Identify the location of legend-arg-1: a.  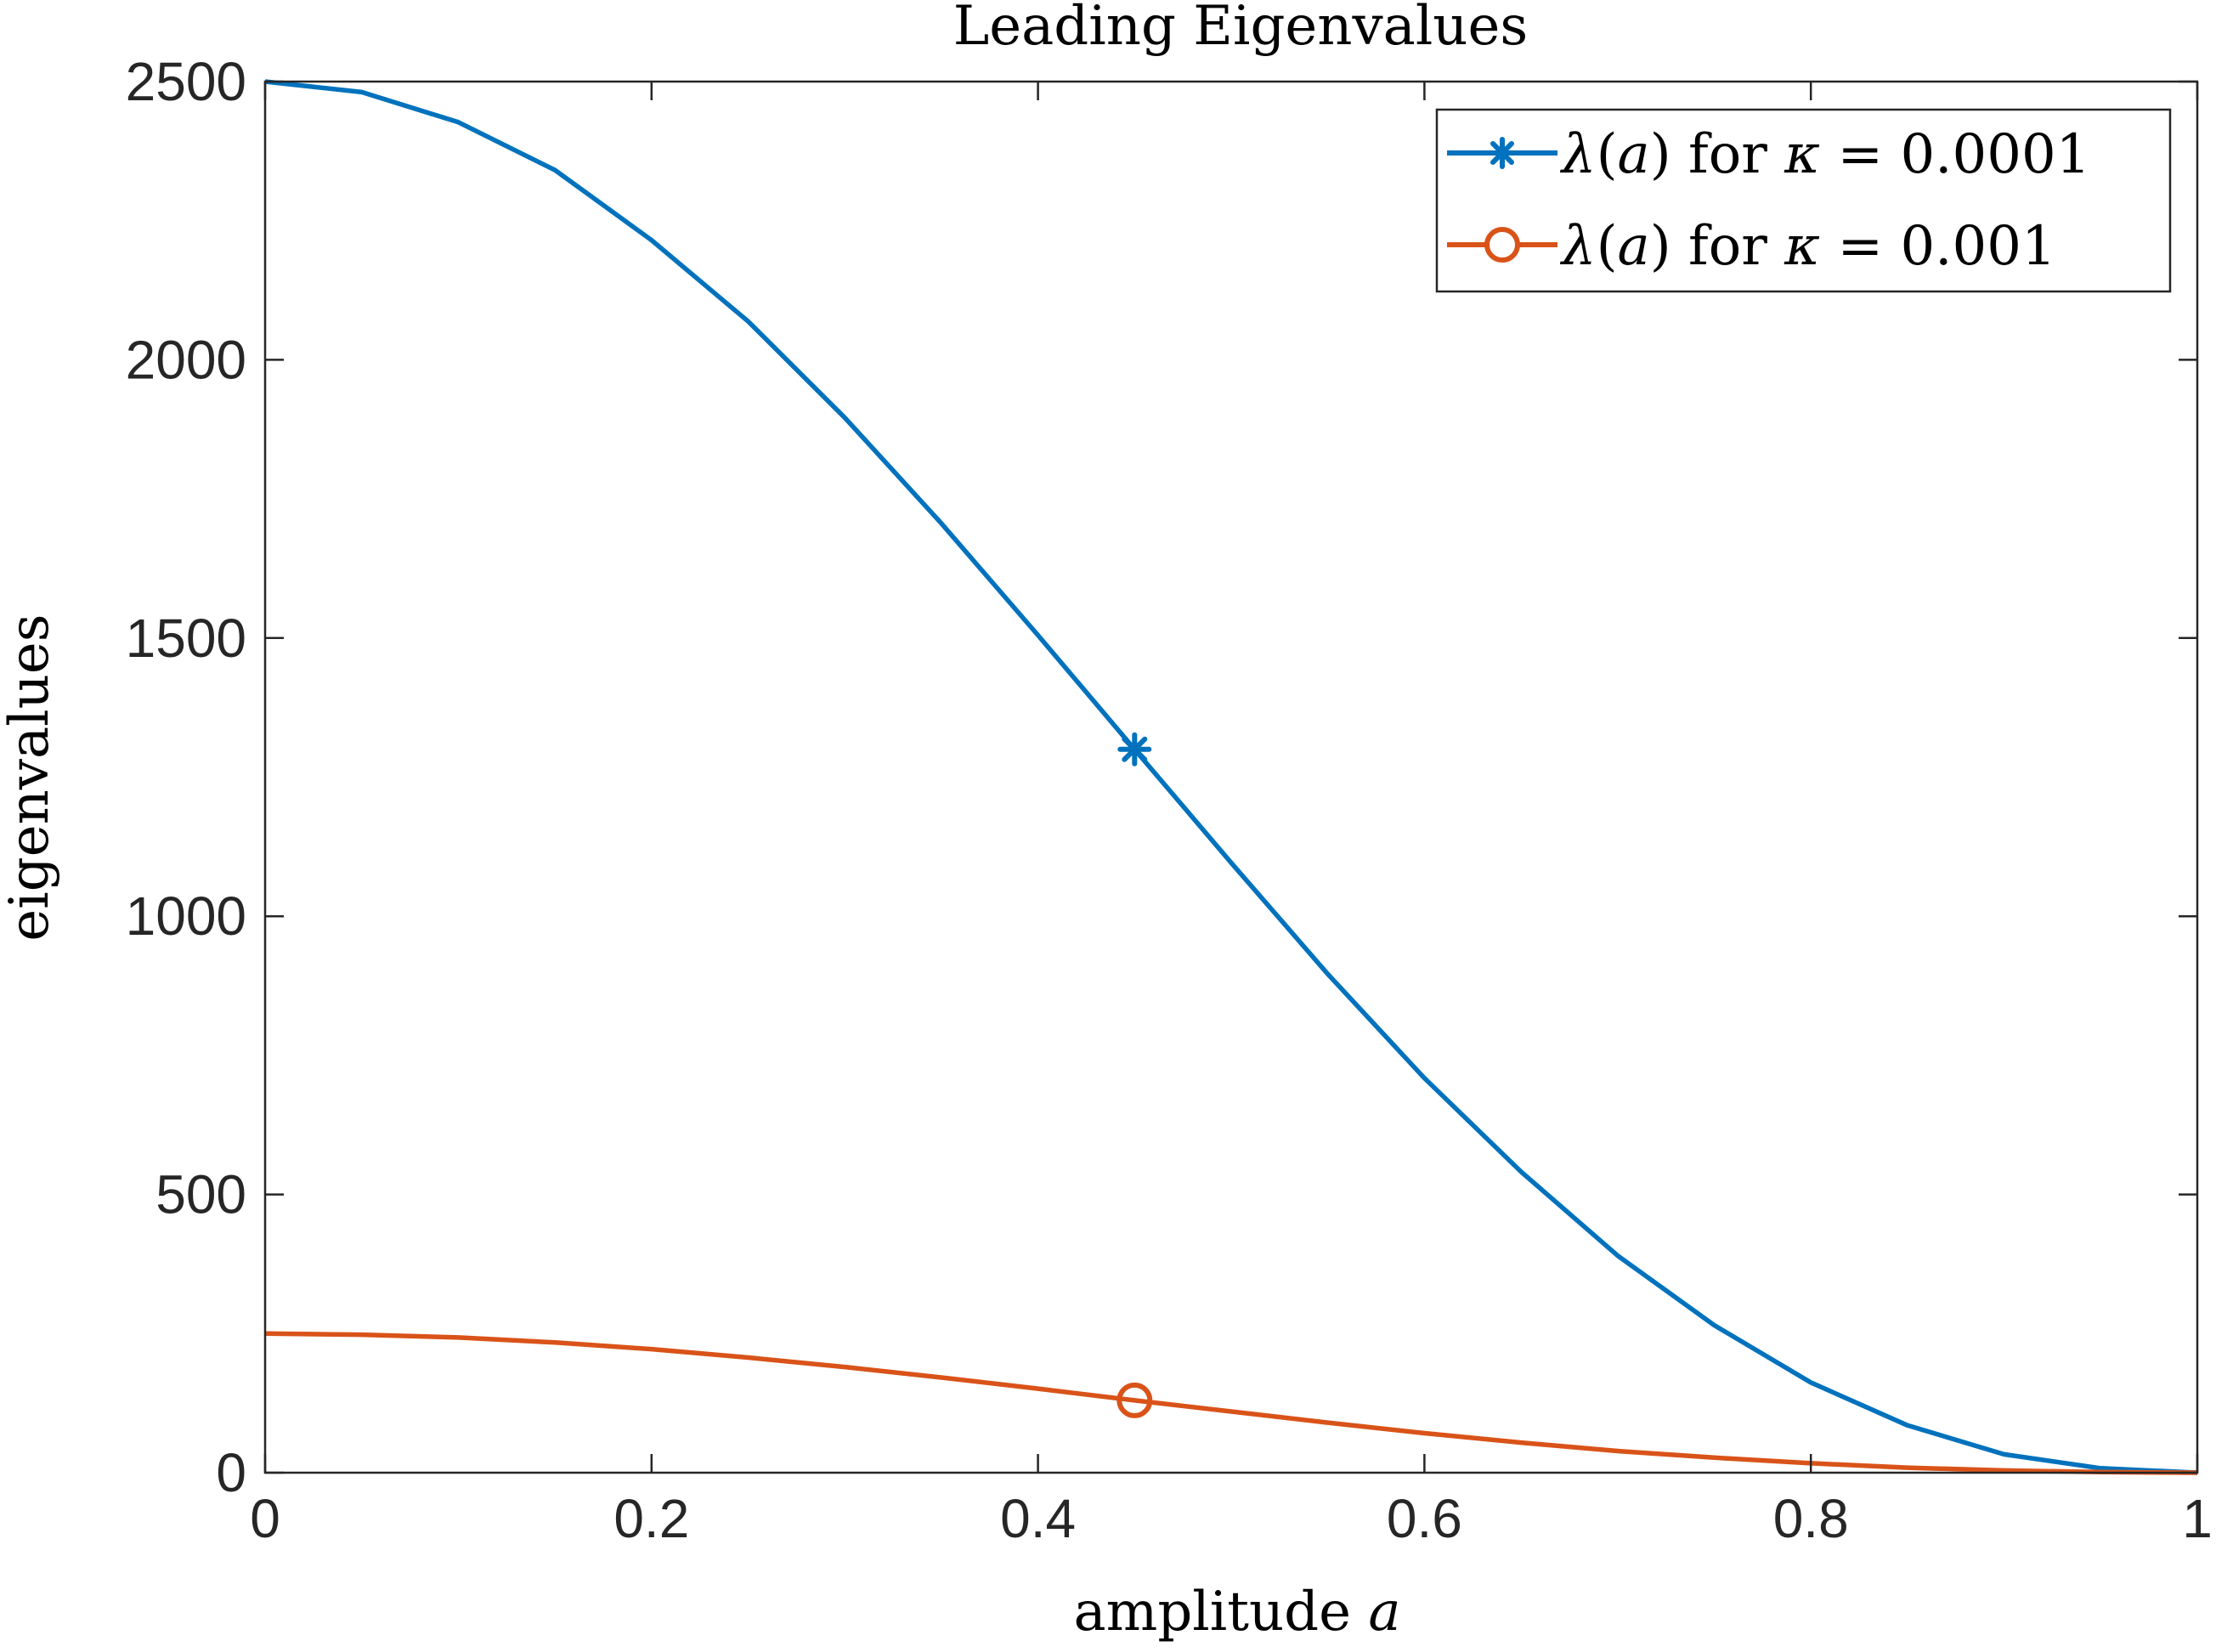
(1634, 154).